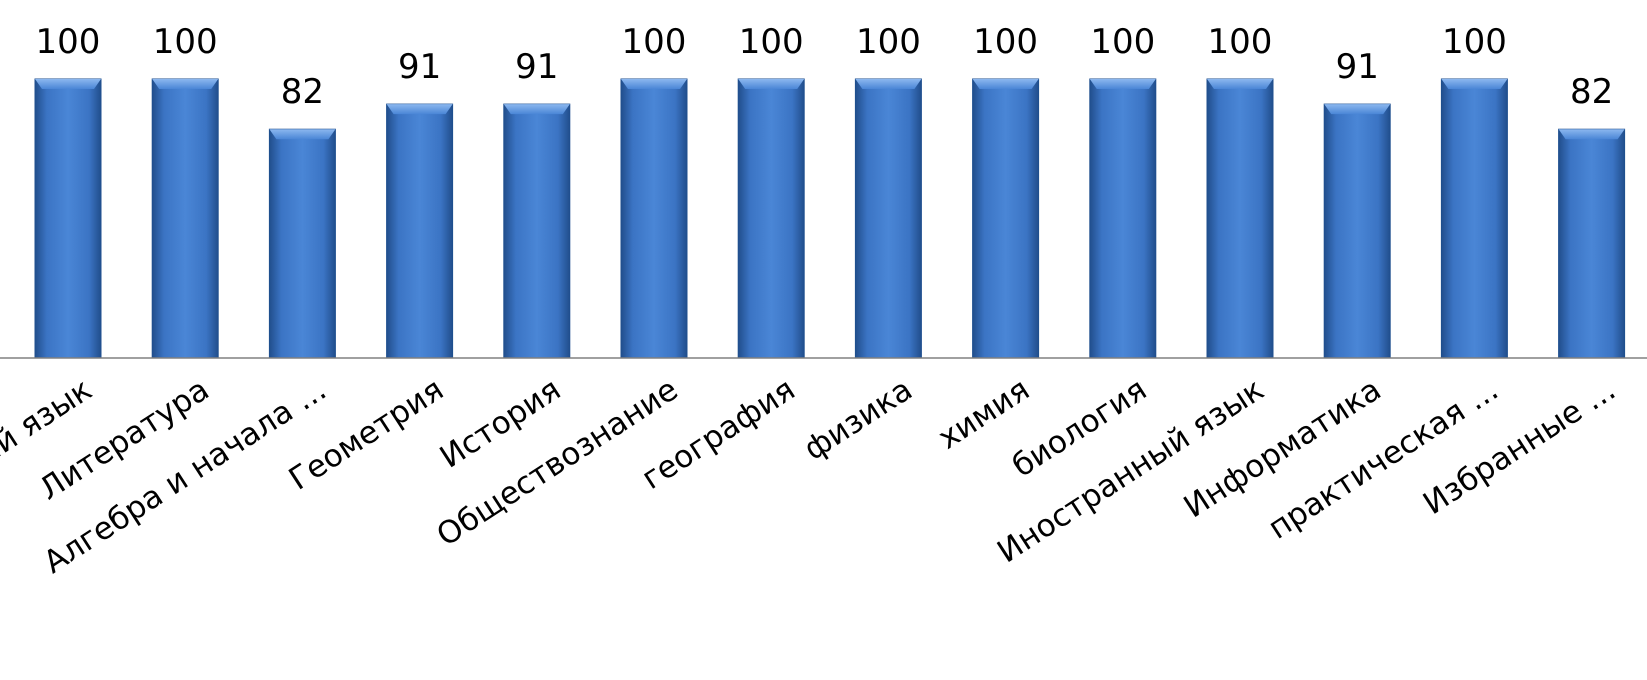 The width and height of the screenshot is (1647, 680). I want to click on x-tick-label: физика, so click(858, 420).